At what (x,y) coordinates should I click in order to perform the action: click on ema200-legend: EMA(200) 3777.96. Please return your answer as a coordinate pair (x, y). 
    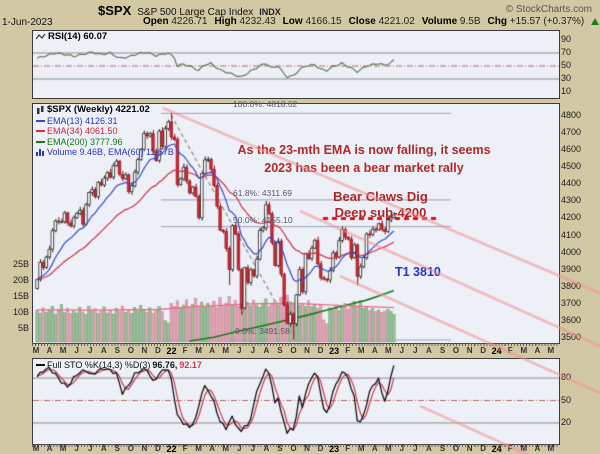
    Looking at the image, I should click on (85, 141).